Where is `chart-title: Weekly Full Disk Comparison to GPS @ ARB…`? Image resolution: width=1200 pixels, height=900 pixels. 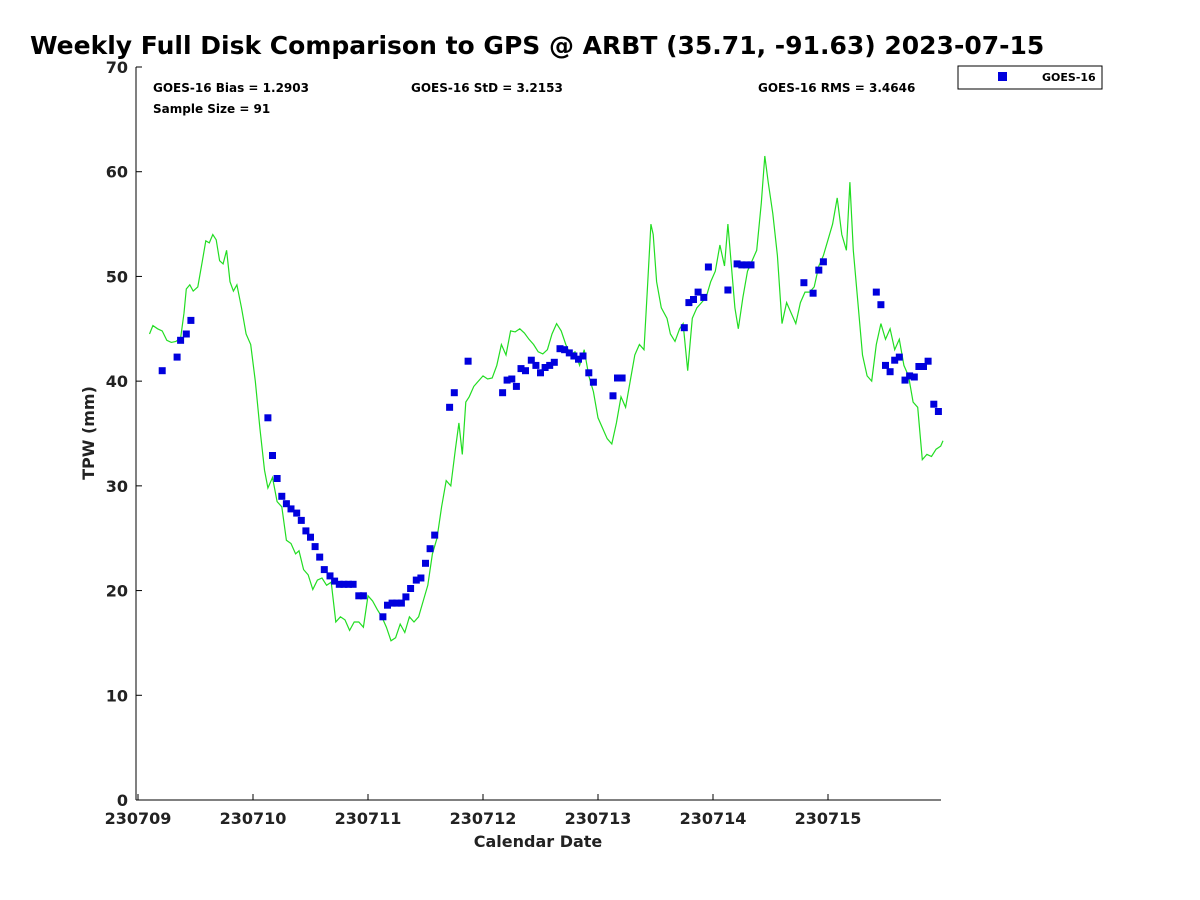
chart-title: Weekly Full Disk Comparison to GPS @ ARB… is located at coordinates (537, 45).